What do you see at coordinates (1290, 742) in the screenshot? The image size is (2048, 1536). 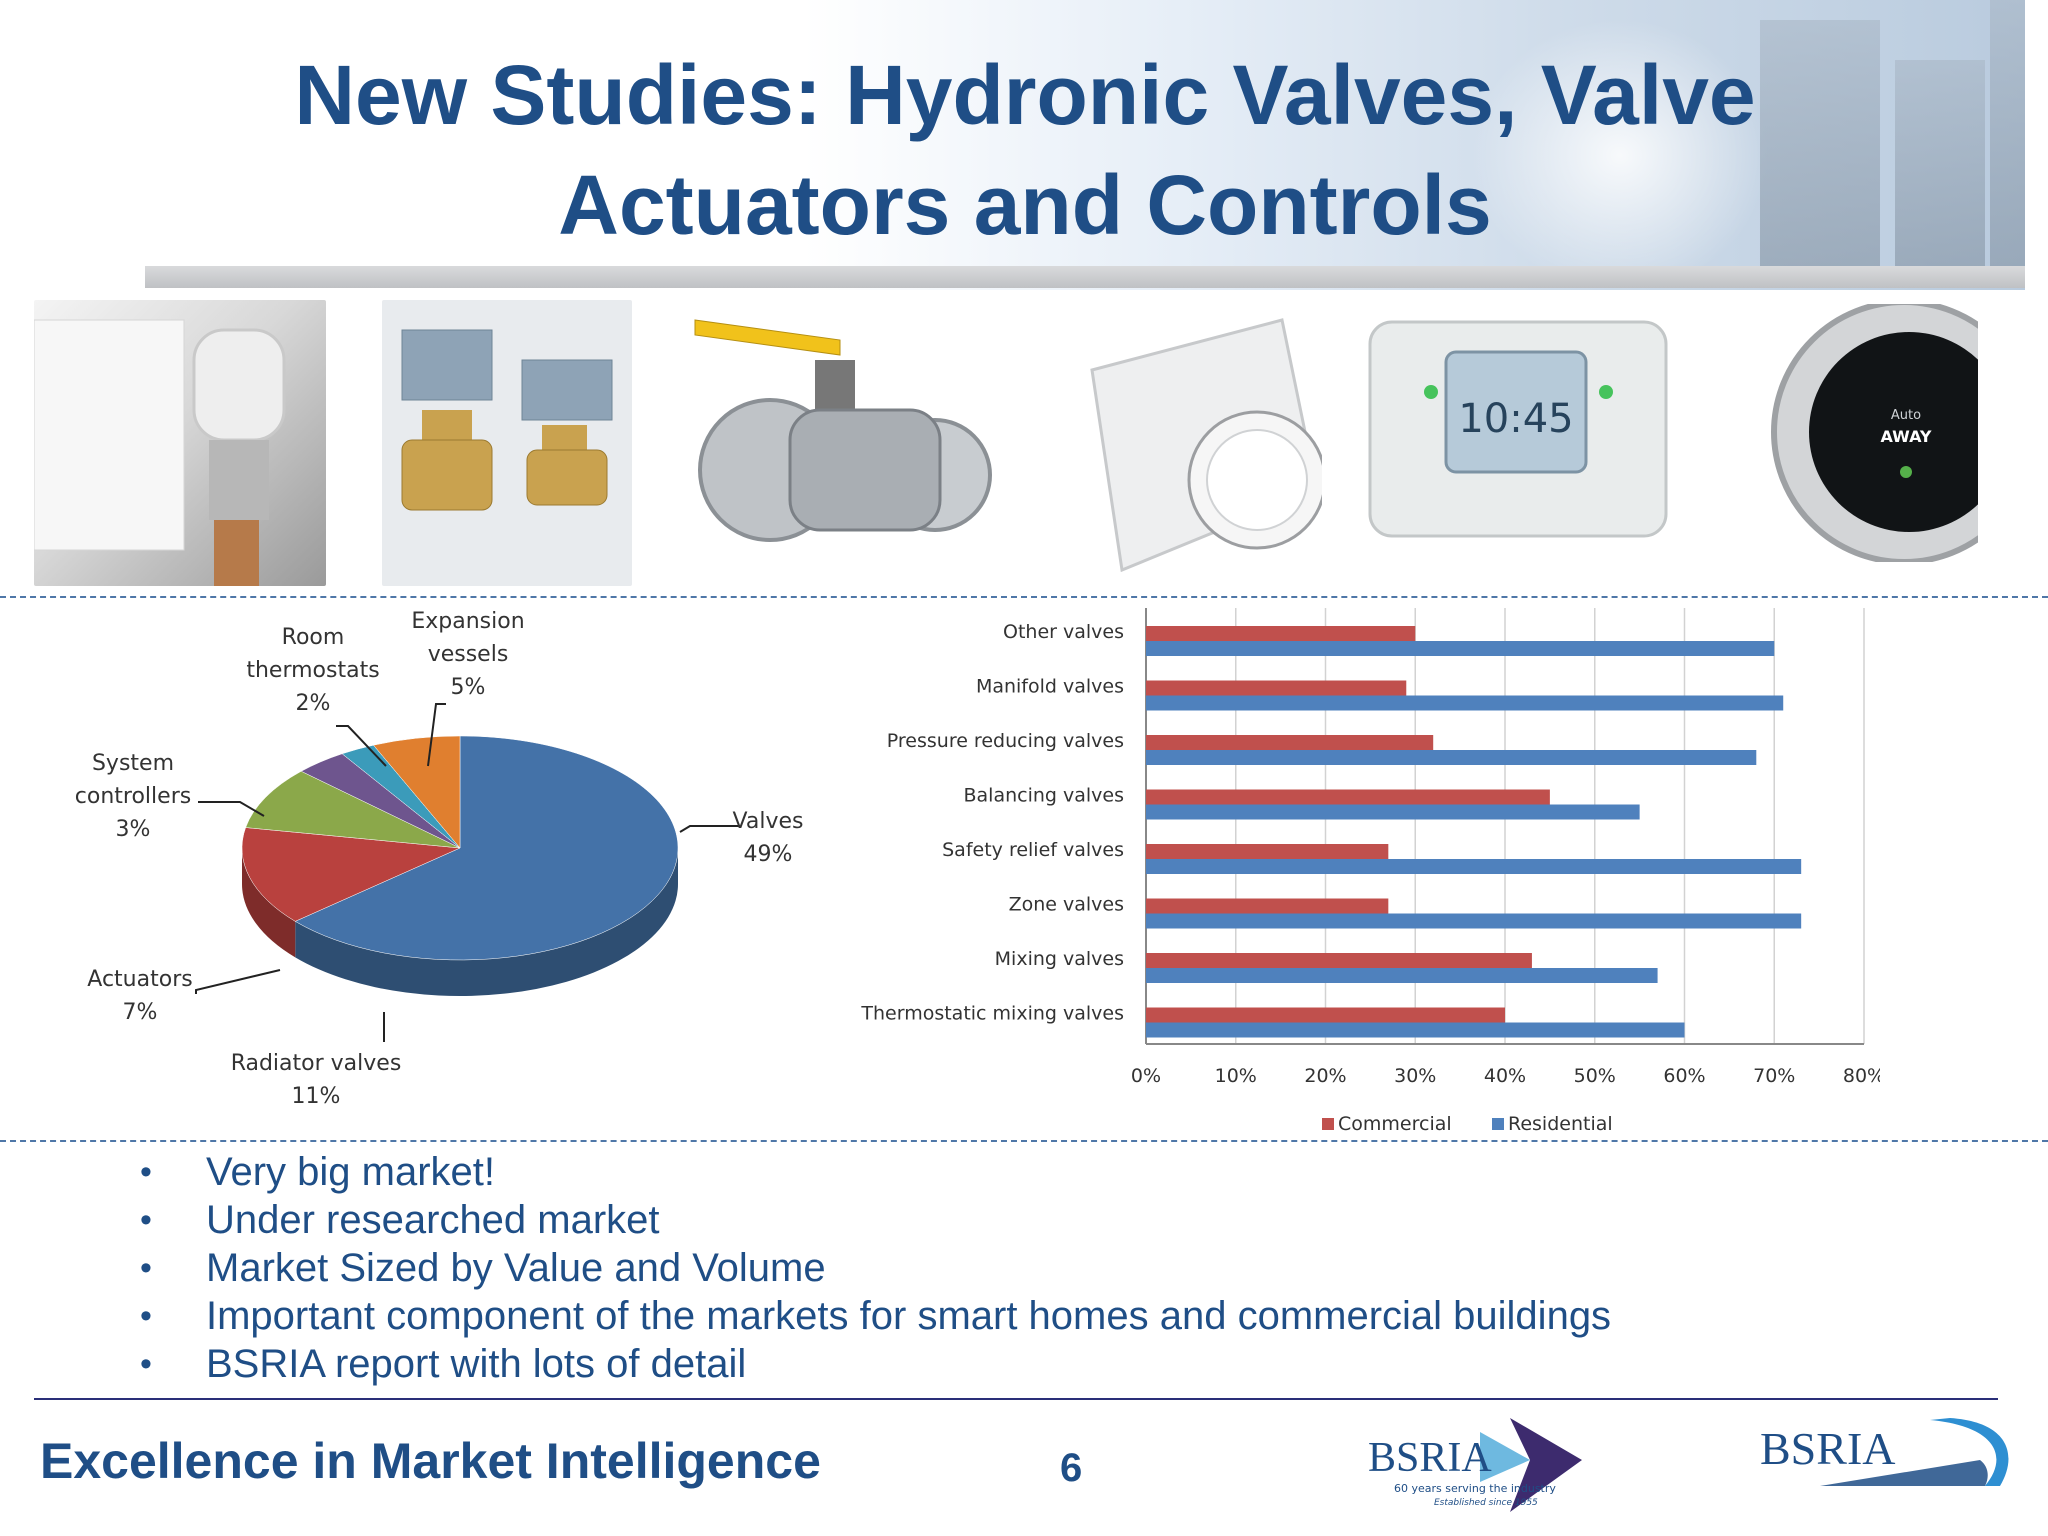 I see `bar-commercial-pressure-reducing-valves` at bounding box center [1290, 742].